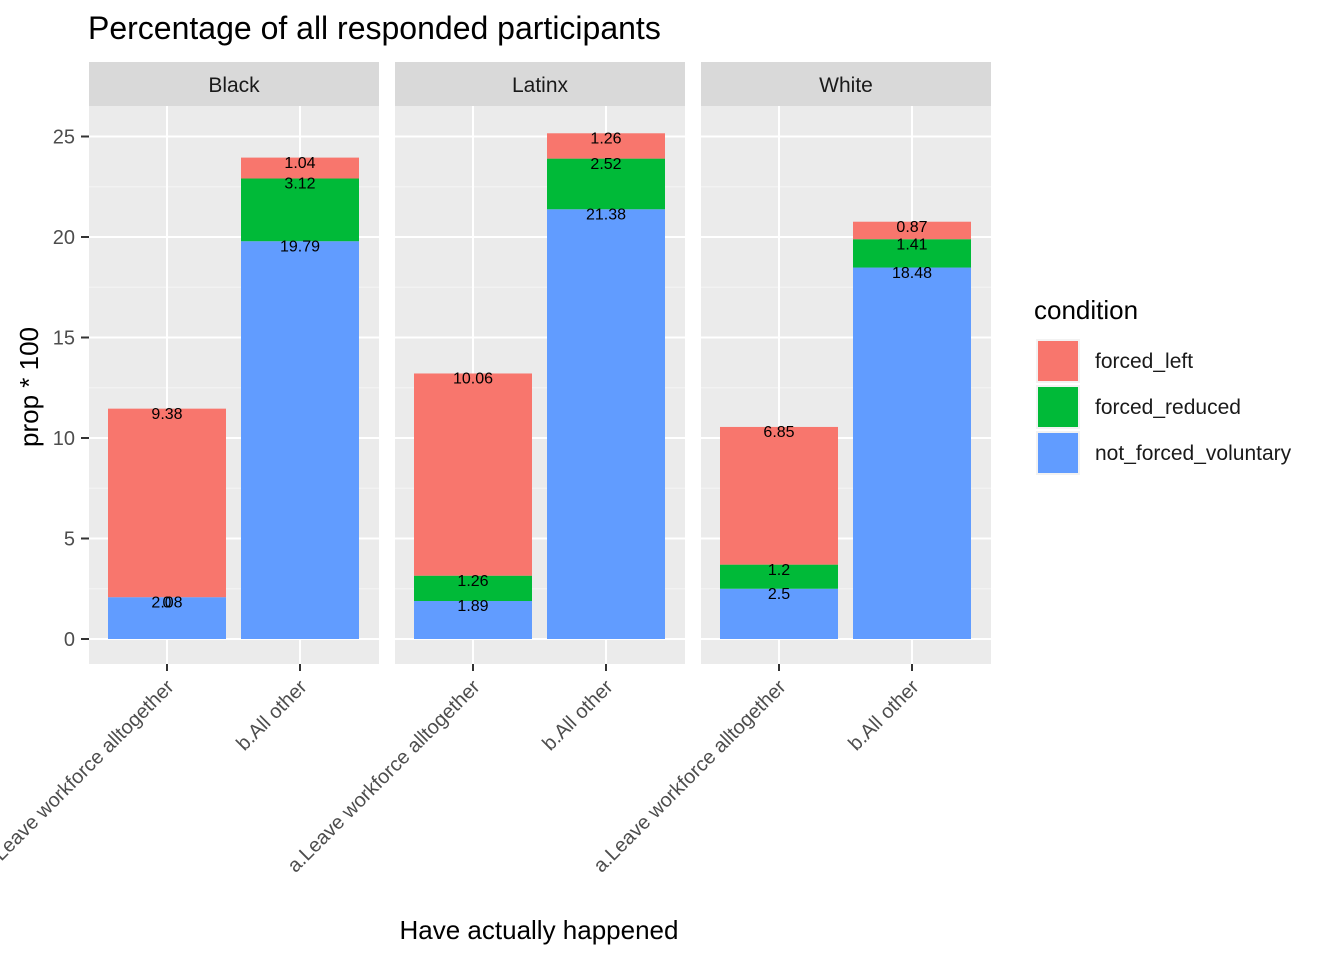  I want to click on data-label-not_forced_voluntary: 1.89, so click(472, 606).